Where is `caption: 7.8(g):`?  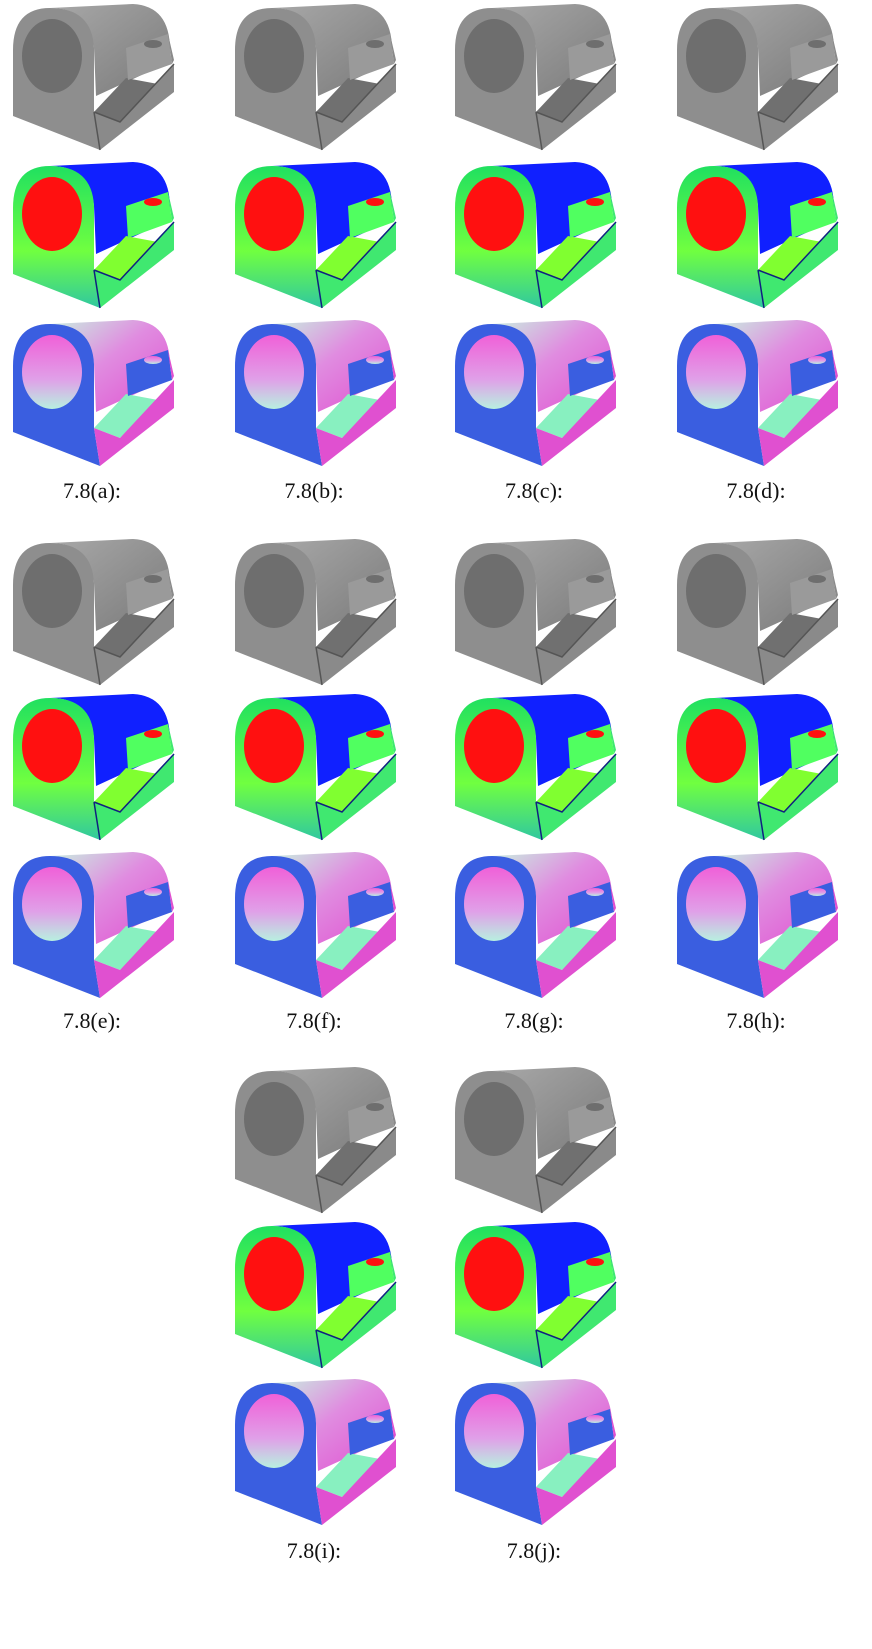
caption: 7.8(g): is located at coordinates (533, 1020).